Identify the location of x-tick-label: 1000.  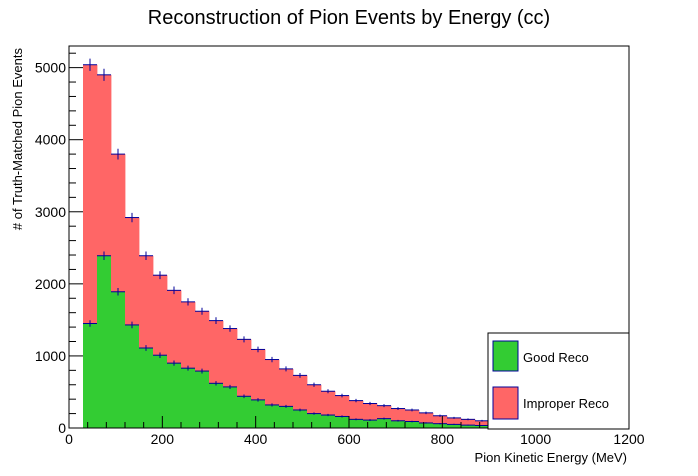
(535, 439).